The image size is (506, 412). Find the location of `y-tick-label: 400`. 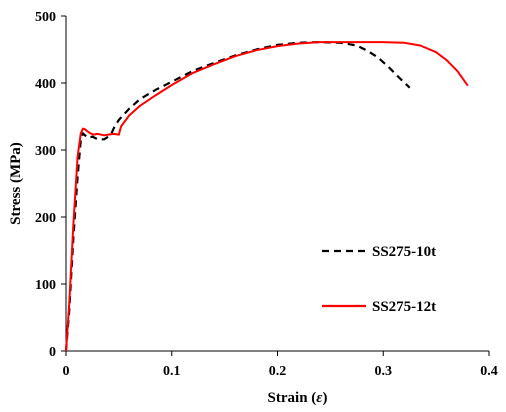

y-tick-label: 400 is located at coordinates (45, 84).